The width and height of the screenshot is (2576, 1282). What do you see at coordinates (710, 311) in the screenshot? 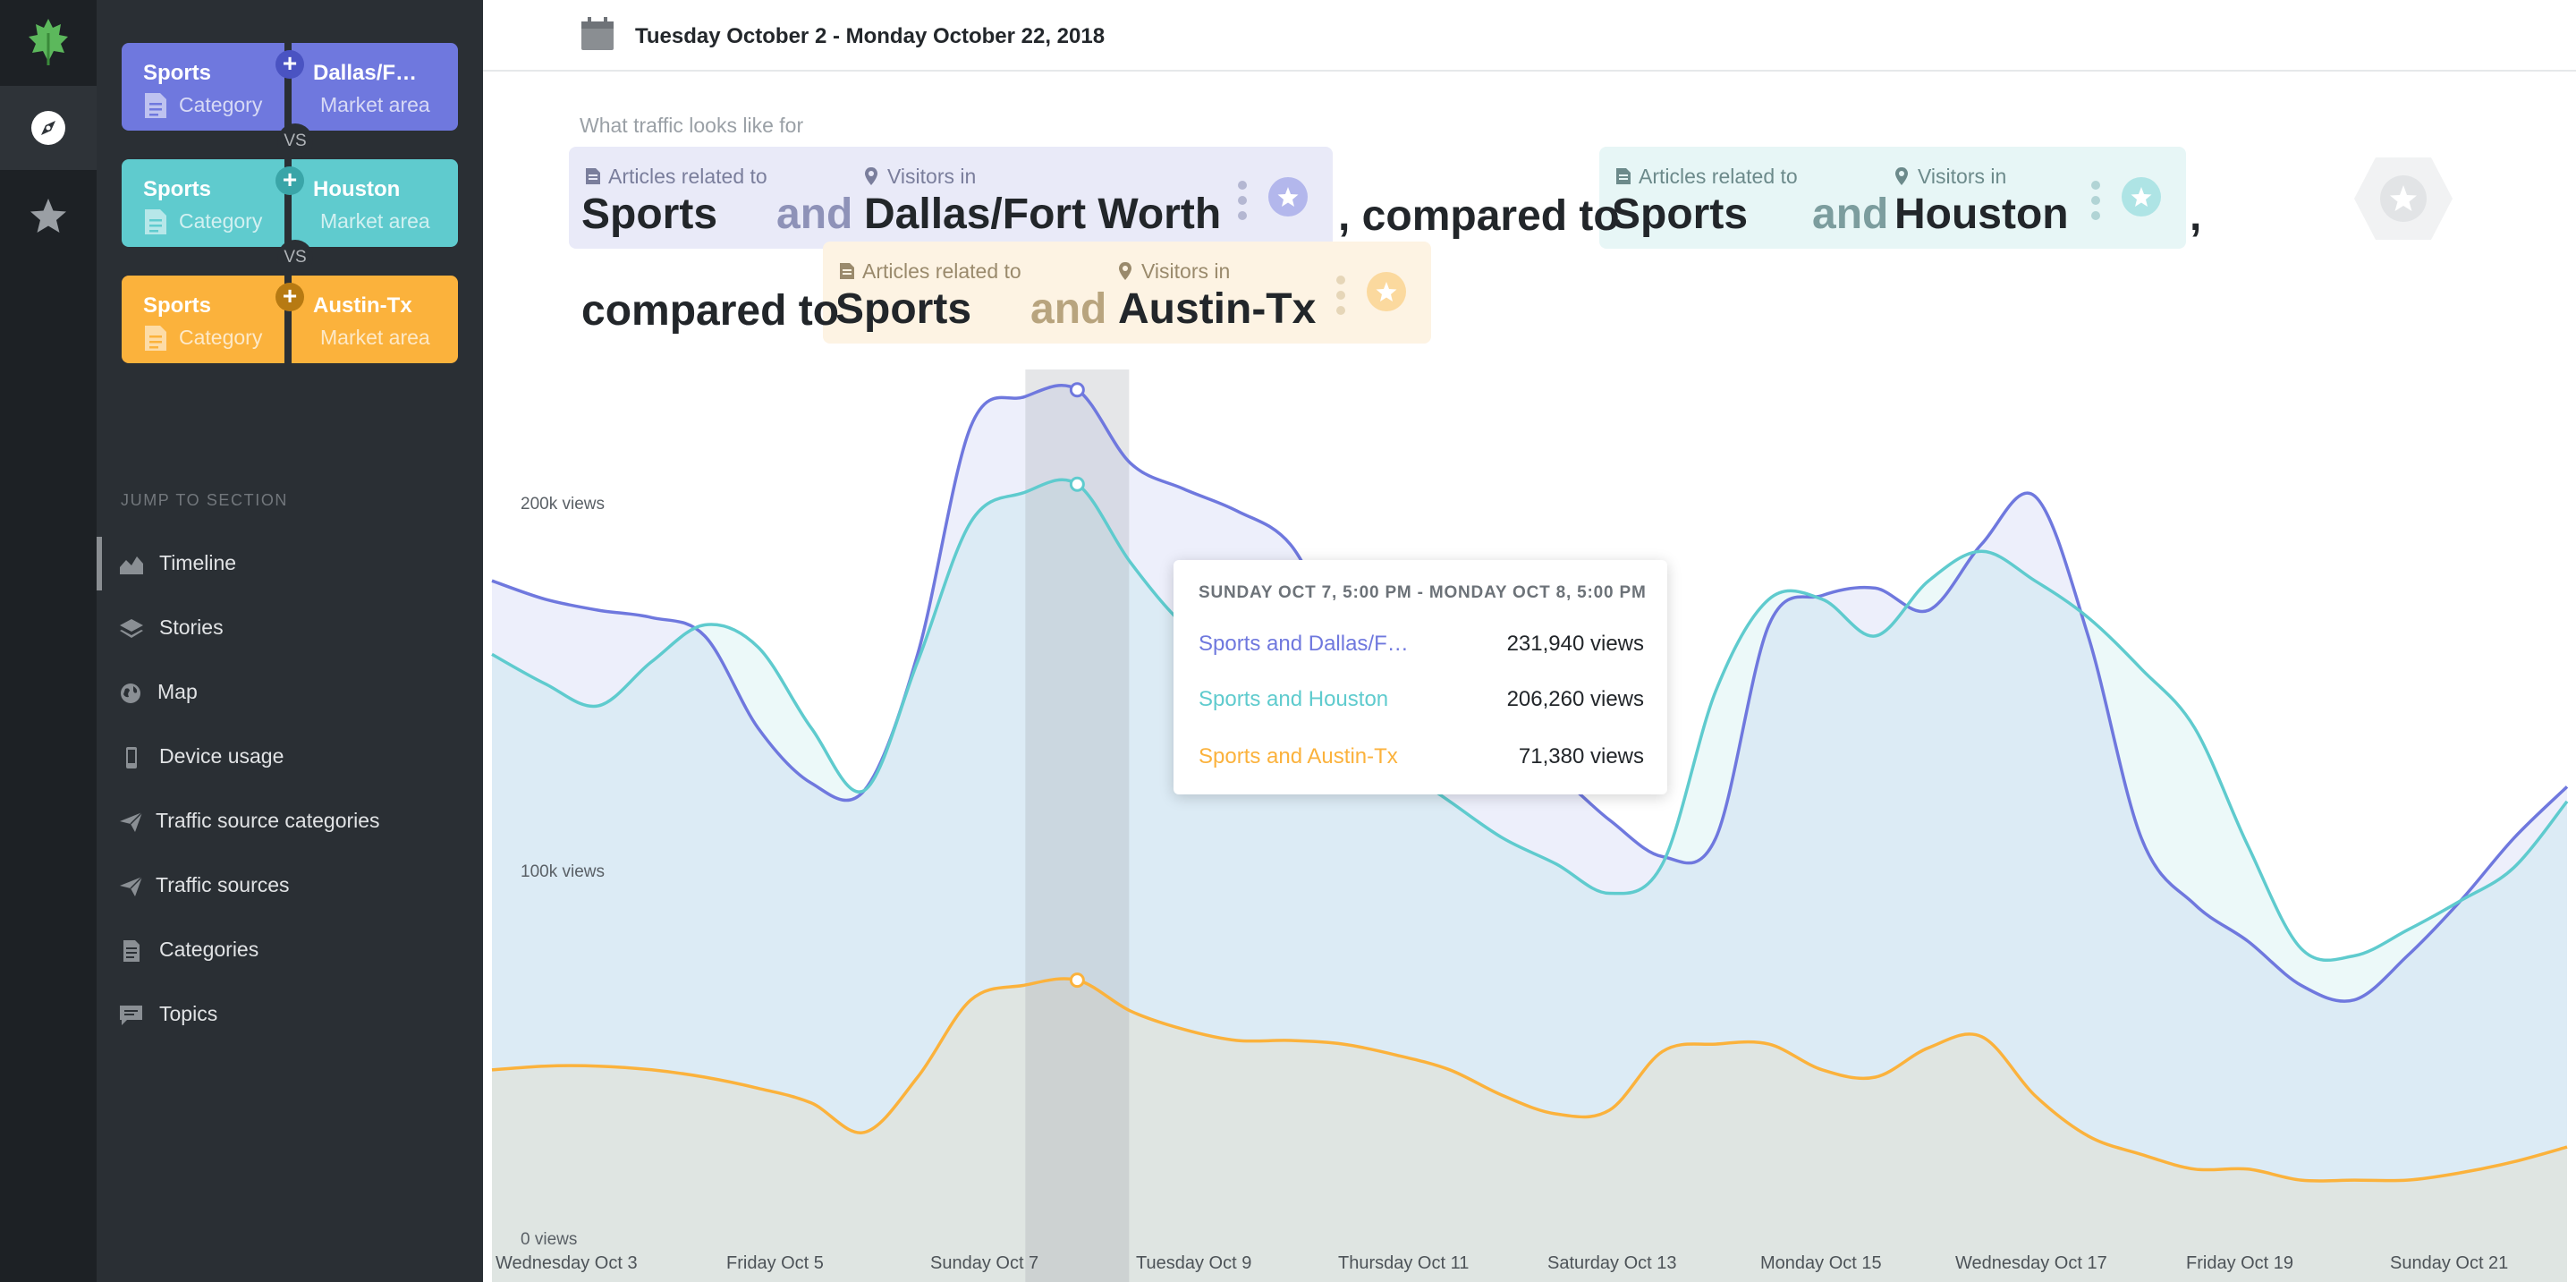
I see `compared-to-text: compared to` at bounding box center [710, 311].